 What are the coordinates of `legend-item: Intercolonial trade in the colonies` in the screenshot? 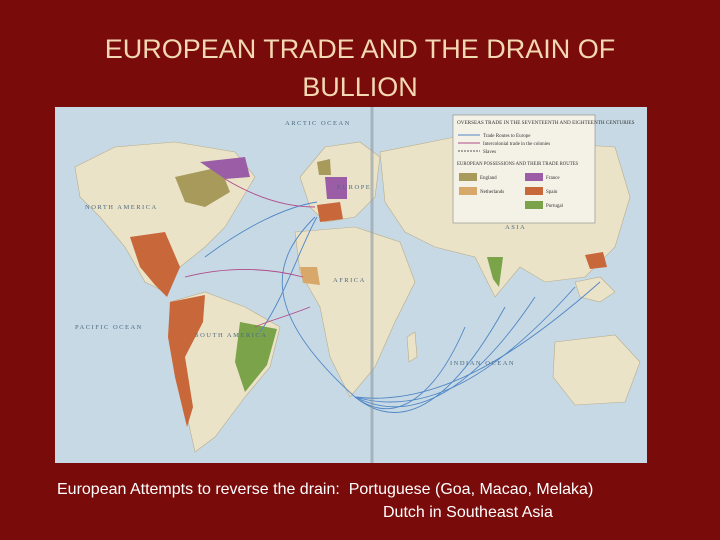 It's located at (516, 144).